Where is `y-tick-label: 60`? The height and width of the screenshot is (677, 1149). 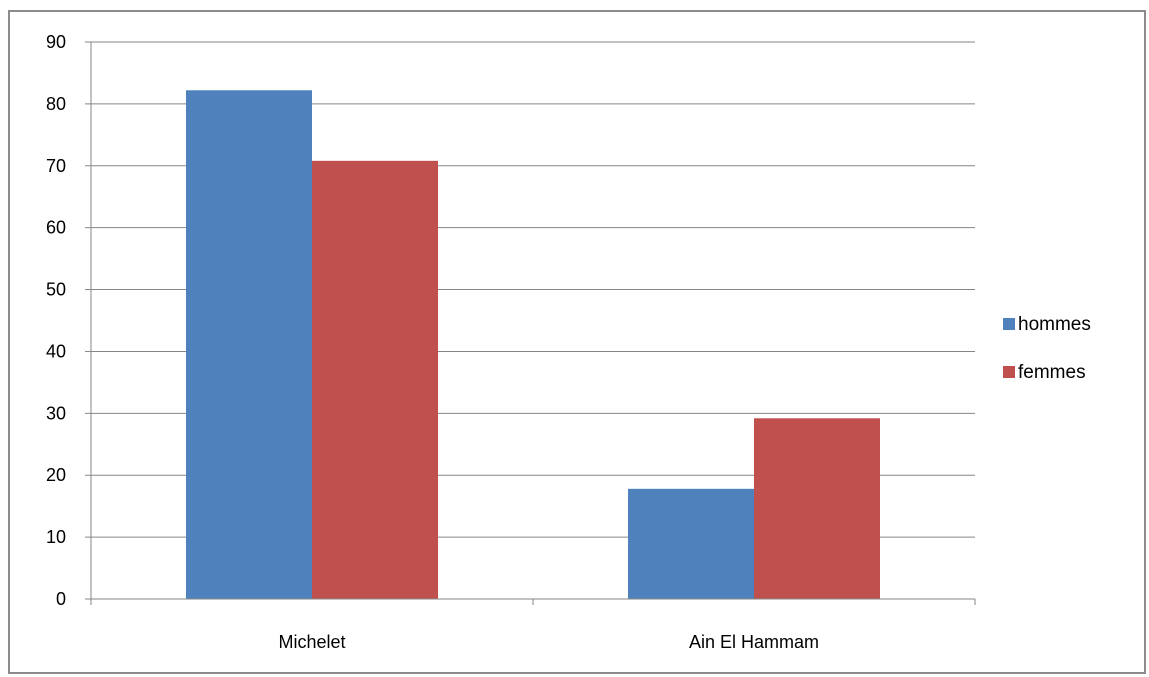
y-tick-label: 60 is located at coordinates (56, 228).